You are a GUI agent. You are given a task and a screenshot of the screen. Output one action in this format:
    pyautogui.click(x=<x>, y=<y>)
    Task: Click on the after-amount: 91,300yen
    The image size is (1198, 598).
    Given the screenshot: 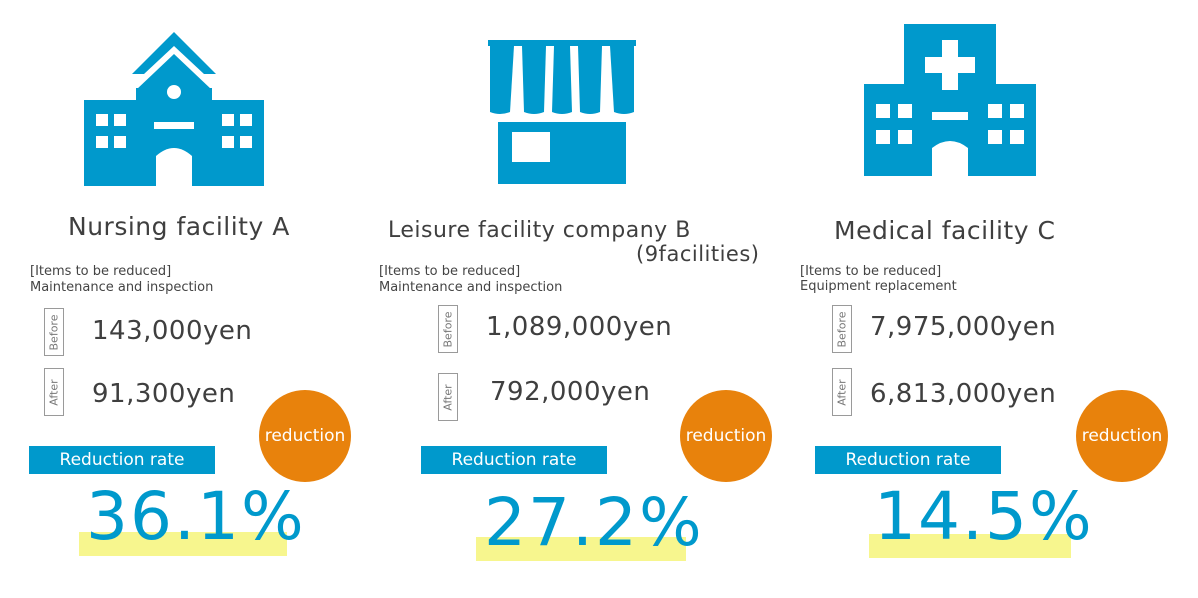 What is the action you would take?
    pyautogui.click(x=164, y=394)
    